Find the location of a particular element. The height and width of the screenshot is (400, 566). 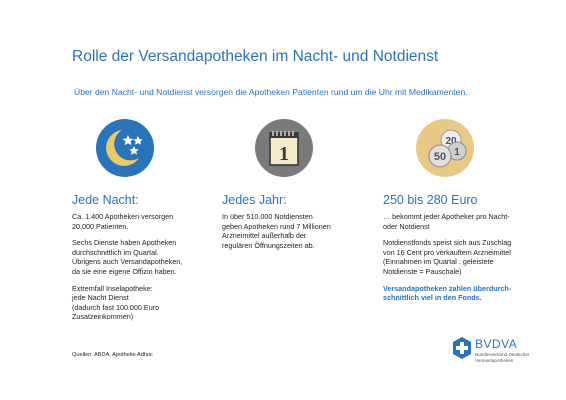

calendar-number: 1 is located at coordinates (284, 154).